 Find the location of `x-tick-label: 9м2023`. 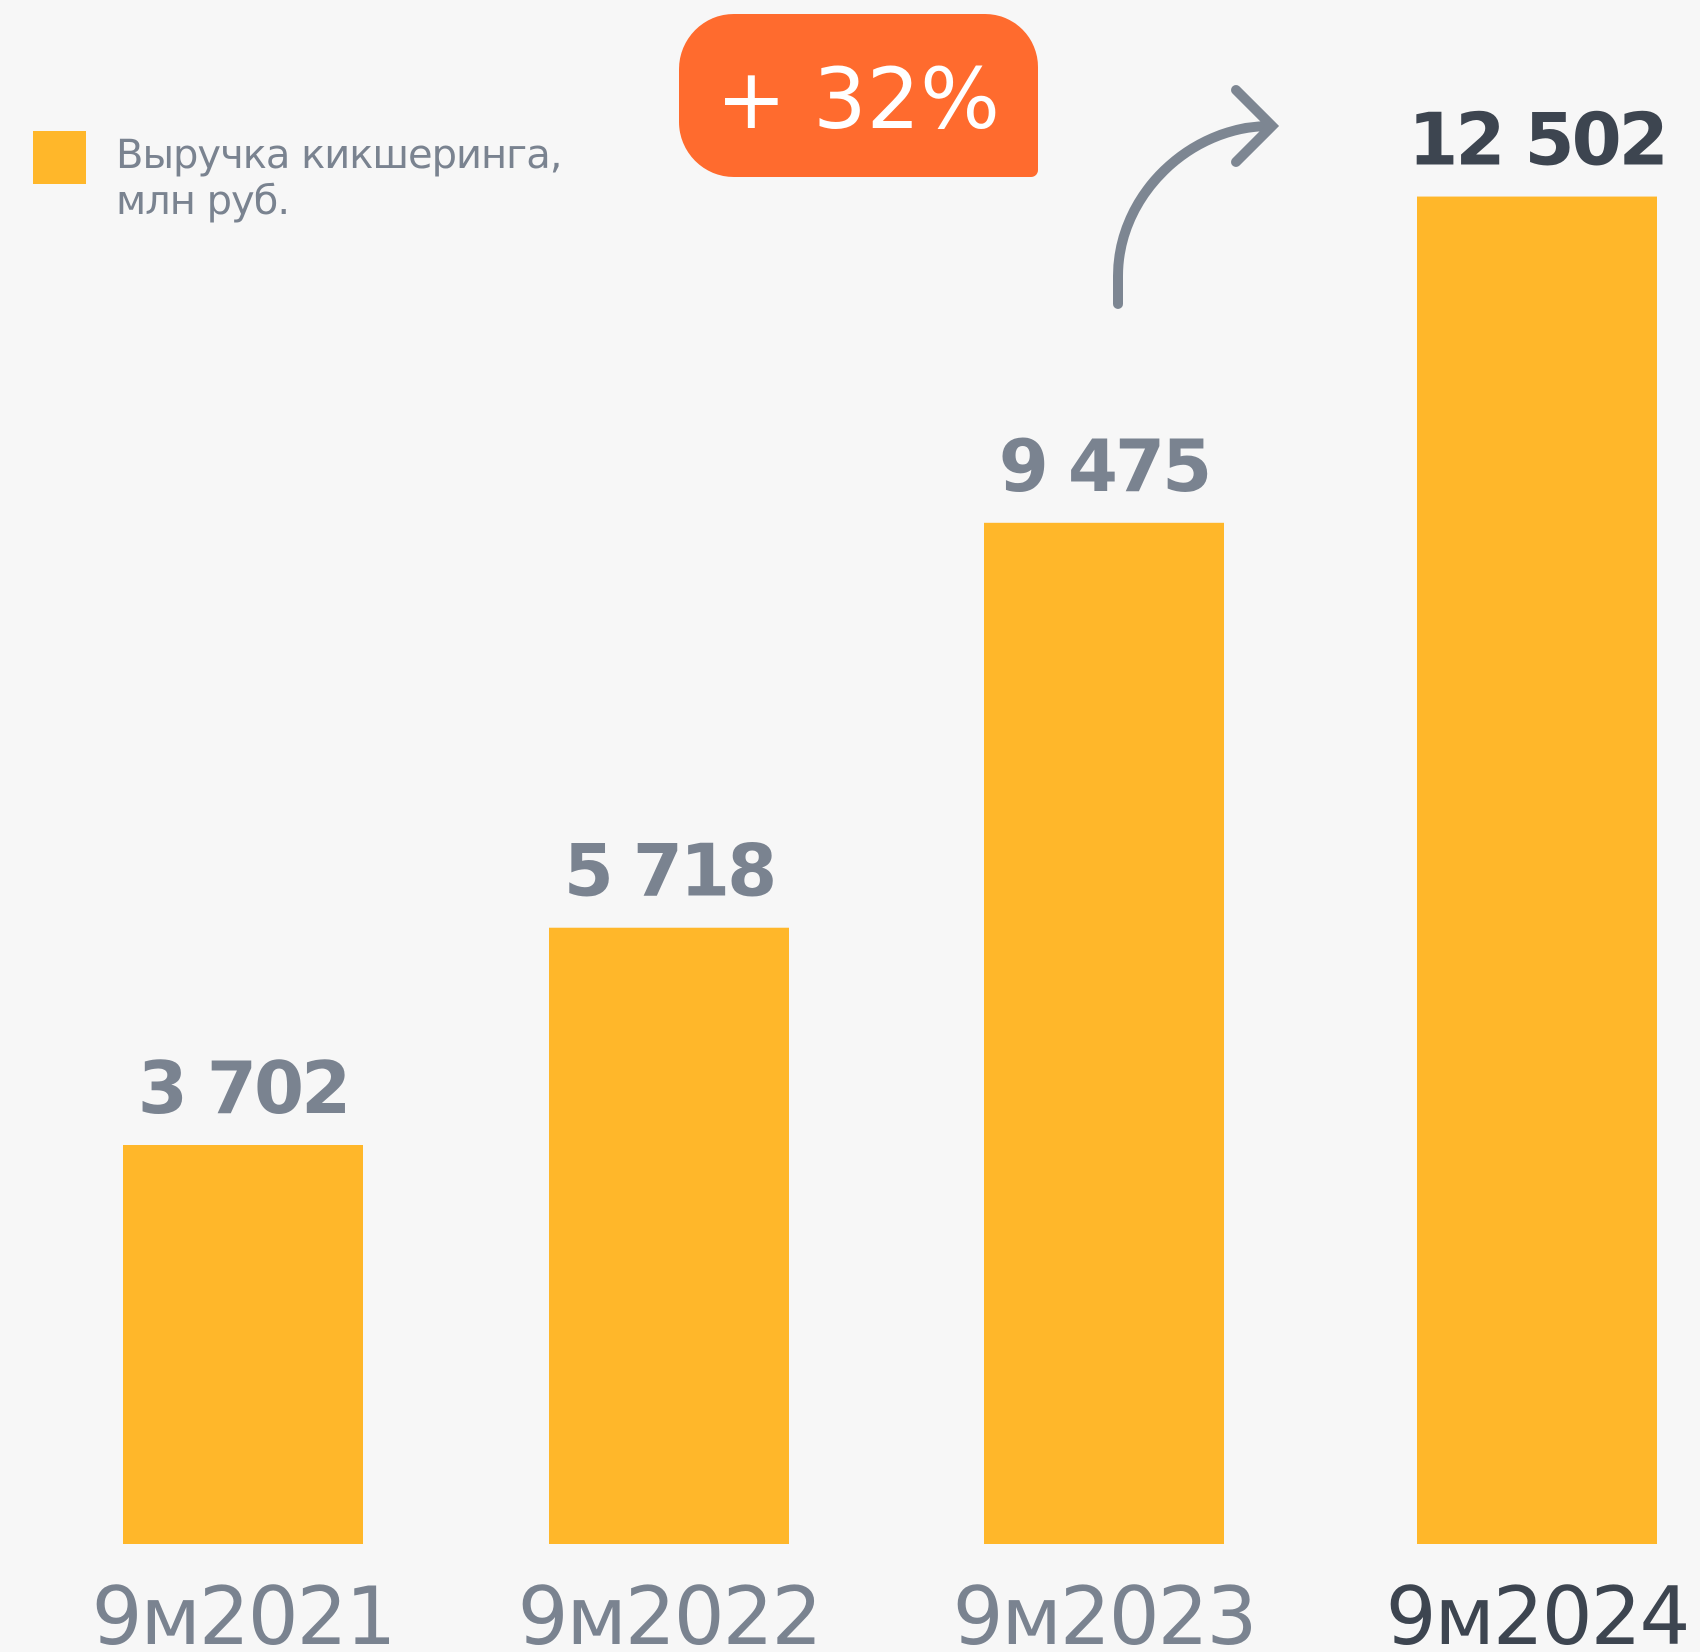

x-tick-label: 9м2023 is located at coordinates (1104, 1611).